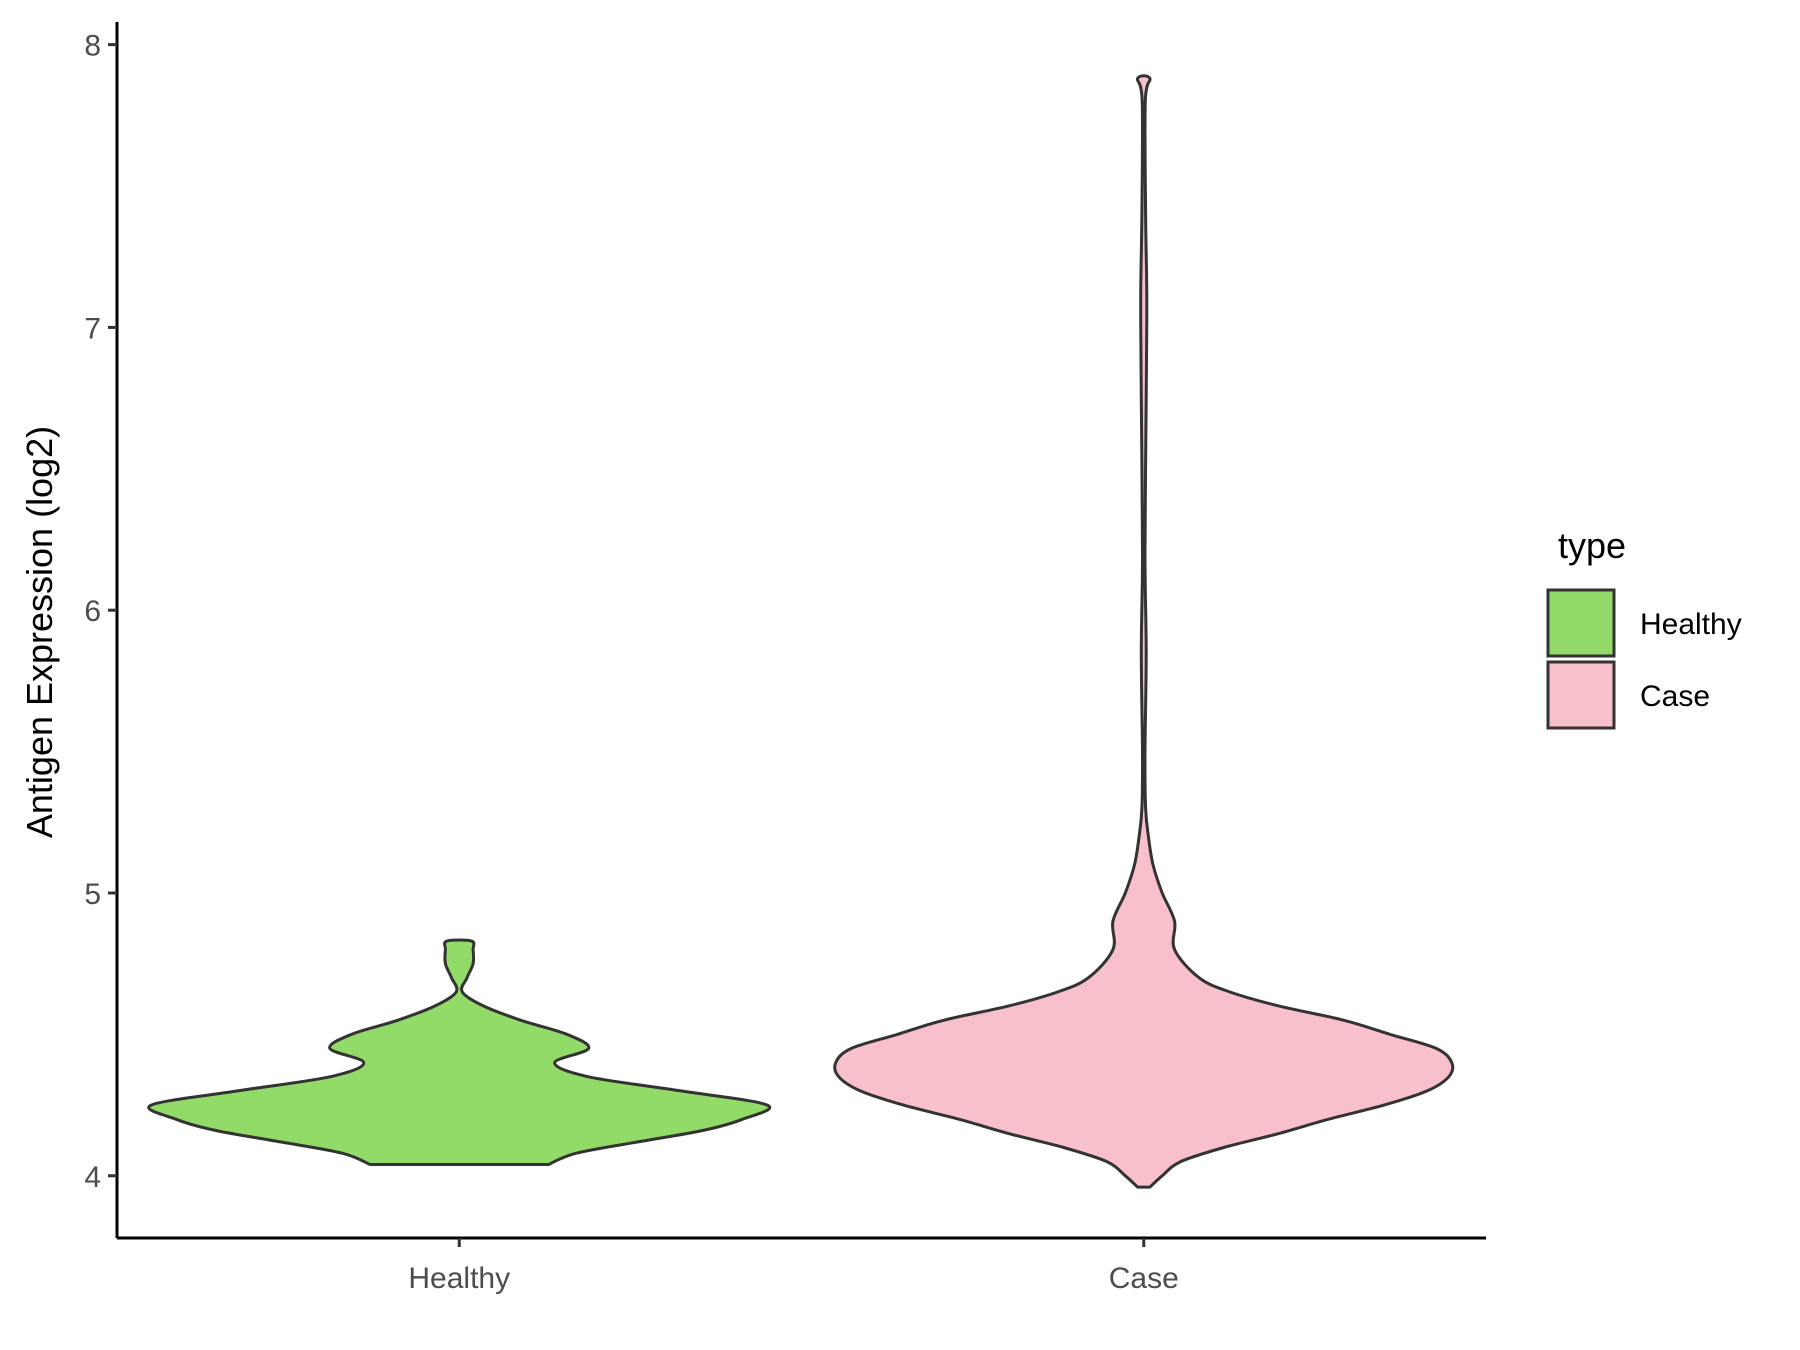  I want to click on y-tick-label: 8, so click(92, 46).